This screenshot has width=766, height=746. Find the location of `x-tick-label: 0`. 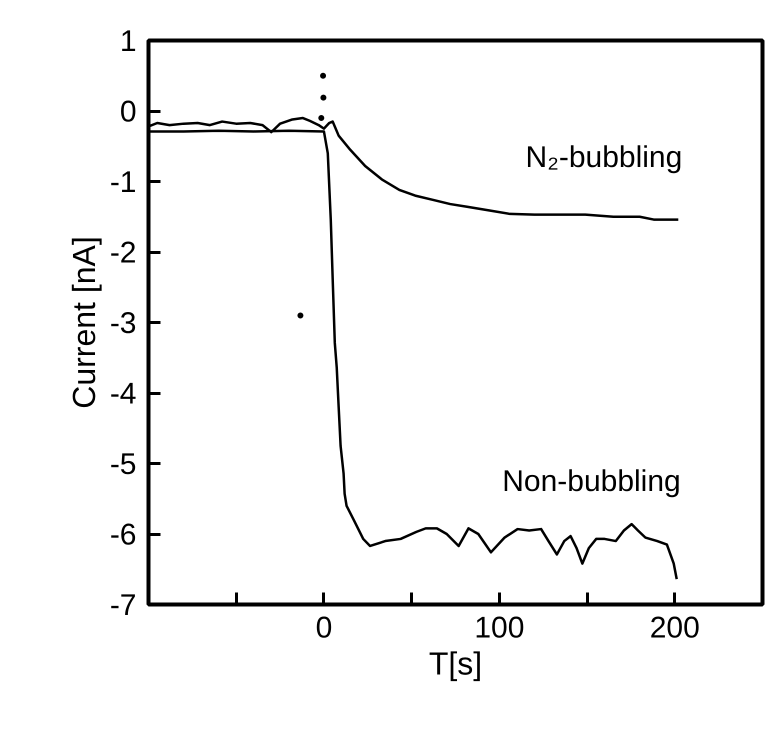

x-tick-label: 0 is located at coordinates (324, 628).